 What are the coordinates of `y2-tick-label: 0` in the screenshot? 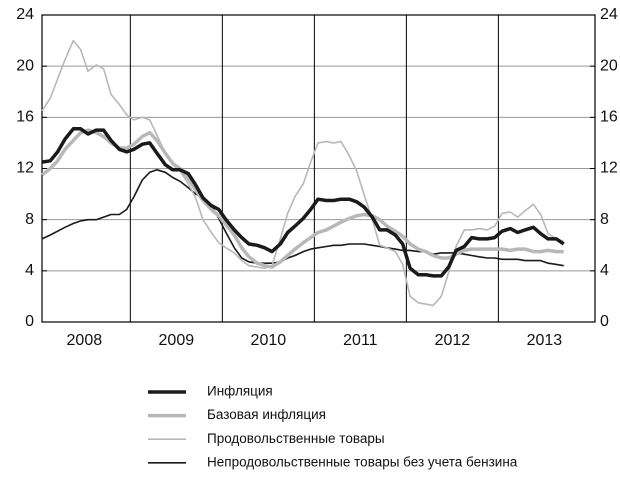 It's located at (604, 321).